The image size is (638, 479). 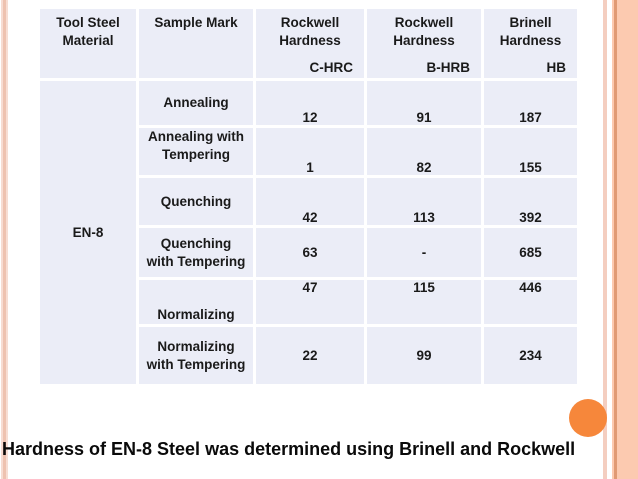 I want to click on header-rockwell-b: Rockwell Hardness B-HRB, so click(x=424, y=43).